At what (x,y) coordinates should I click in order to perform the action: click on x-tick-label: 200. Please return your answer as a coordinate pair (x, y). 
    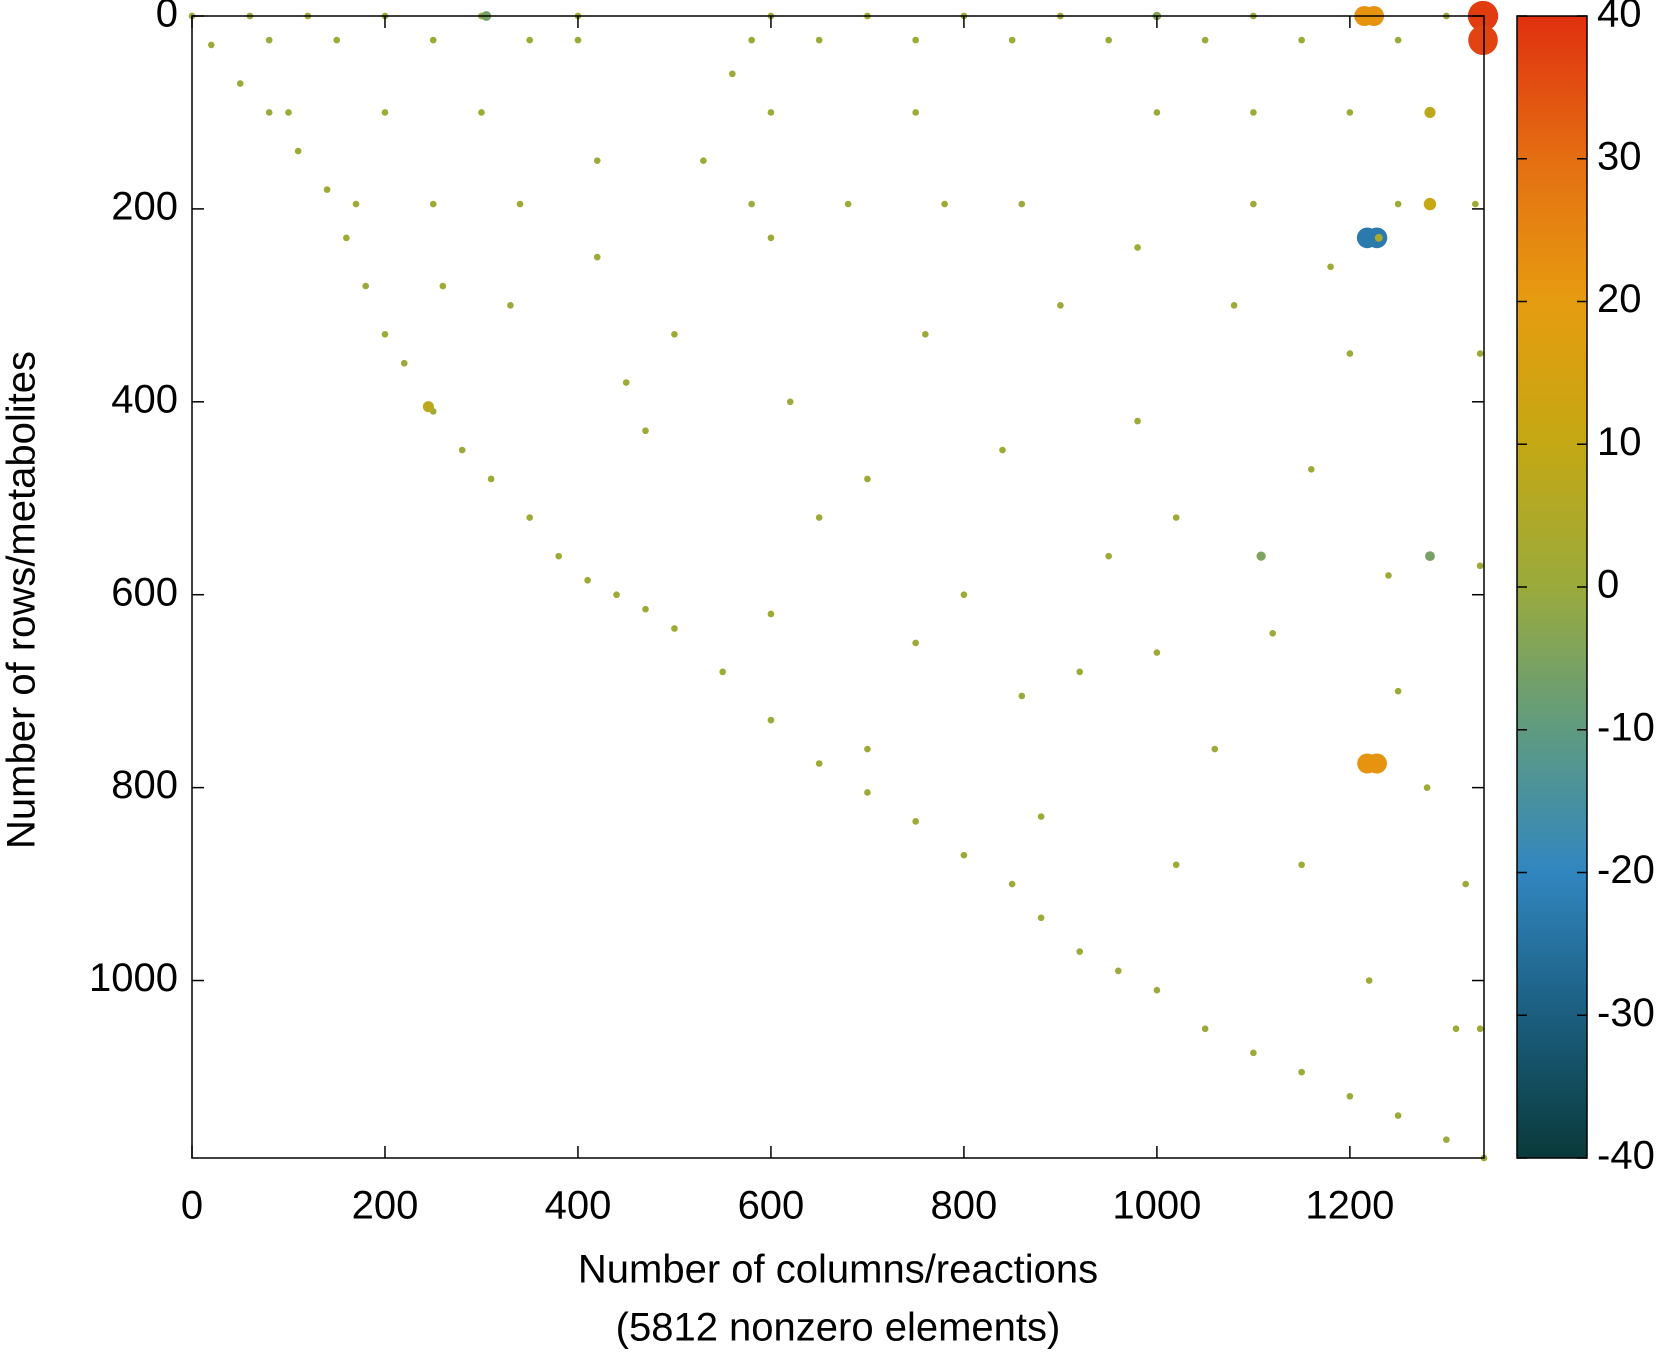
    Looking at the image, I should click on (385, 1206).